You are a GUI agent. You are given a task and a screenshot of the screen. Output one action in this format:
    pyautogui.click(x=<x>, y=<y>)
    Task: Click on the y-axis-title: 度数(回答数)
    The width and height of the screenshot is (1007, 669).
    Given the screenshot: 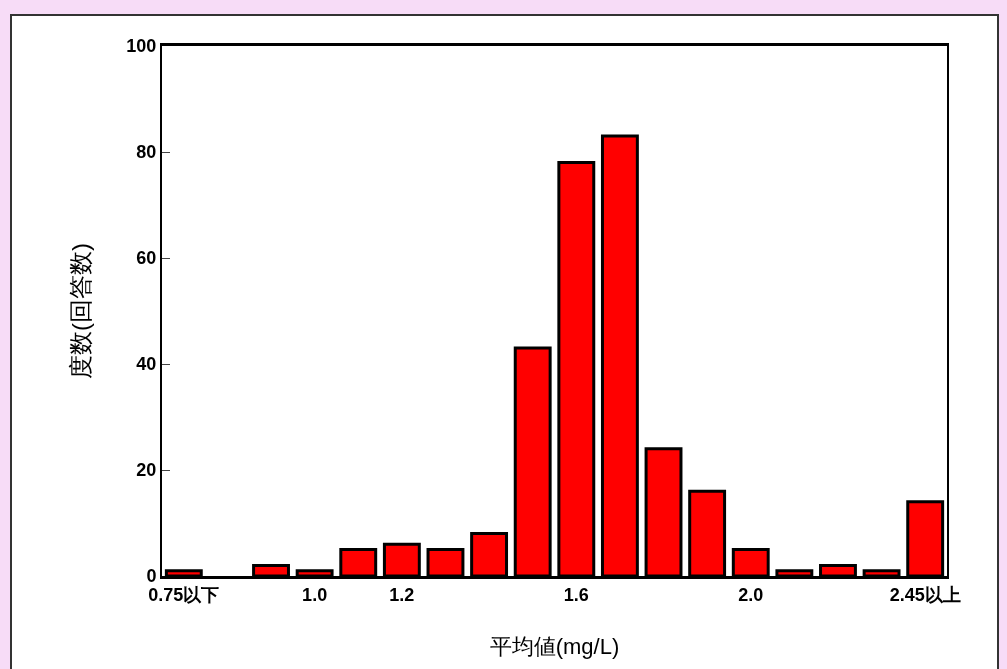 What is the action you would take?
    pyautogui.click(x=80, y=311)
    